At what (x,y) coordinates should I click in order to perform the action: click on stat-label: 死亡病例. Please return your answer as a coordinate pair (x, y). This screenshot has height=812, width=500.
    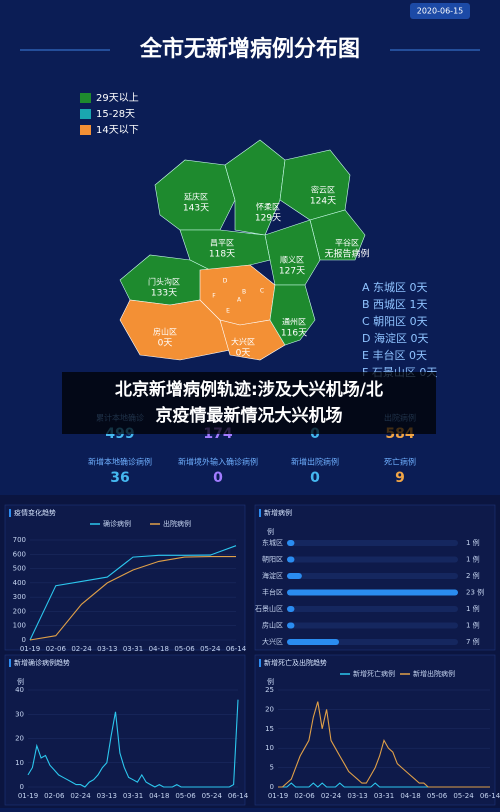
    Looking at the image, I should click on (400, 462).